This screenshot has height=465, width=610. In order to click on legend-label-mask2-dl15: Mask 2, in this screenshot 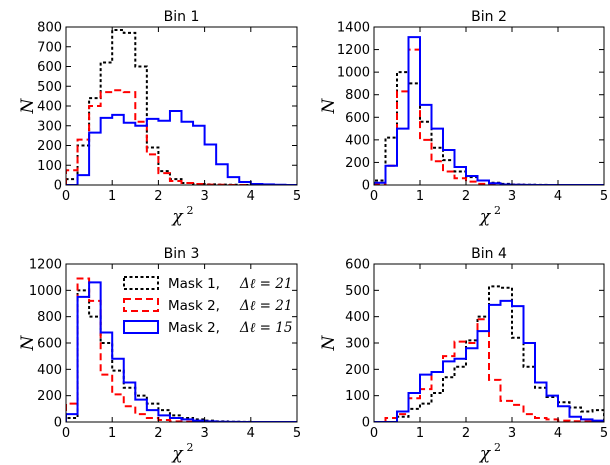, I will do `click(194, 328)`.